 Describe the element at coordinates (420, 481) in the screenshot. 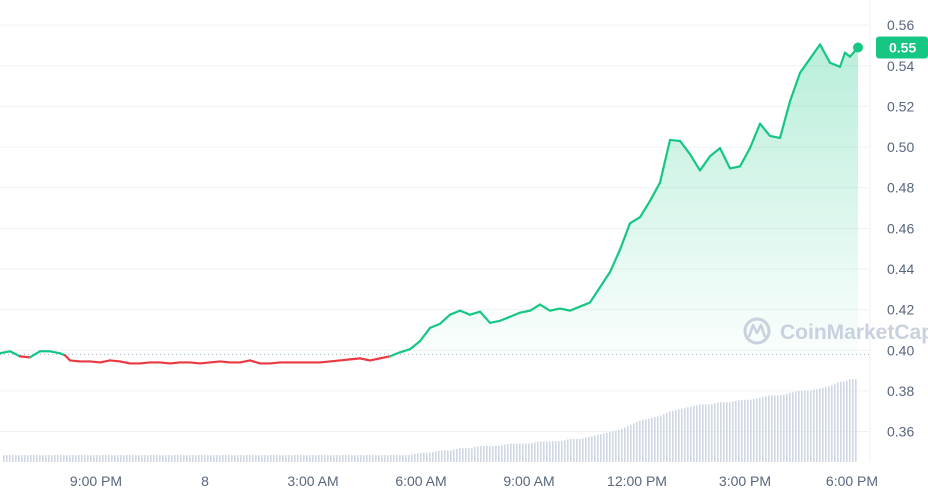

I see `x-tick-label: 6:00 AM` at that location.